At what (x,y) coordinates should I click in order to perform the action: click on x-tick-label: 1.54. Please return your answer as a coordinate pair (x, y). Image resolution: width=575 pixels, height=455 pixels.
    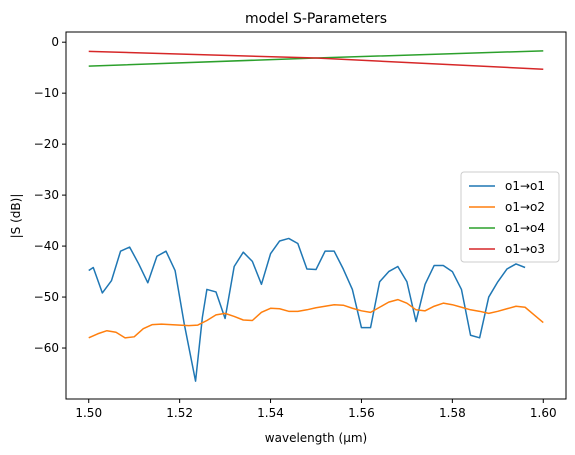
    Looking at the image, I should click on (270, 413).